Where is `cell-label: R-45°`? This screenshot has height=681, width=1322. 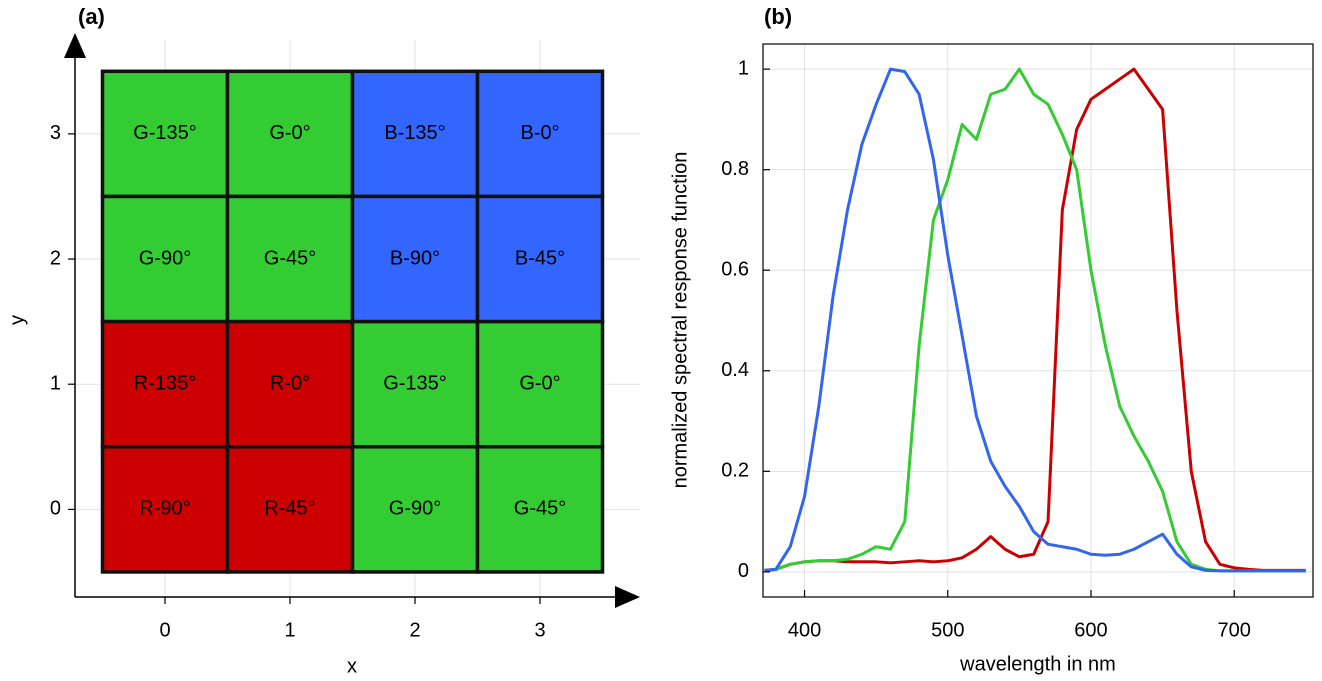
cell-label: R-45° is located at coordinates (289, 509).